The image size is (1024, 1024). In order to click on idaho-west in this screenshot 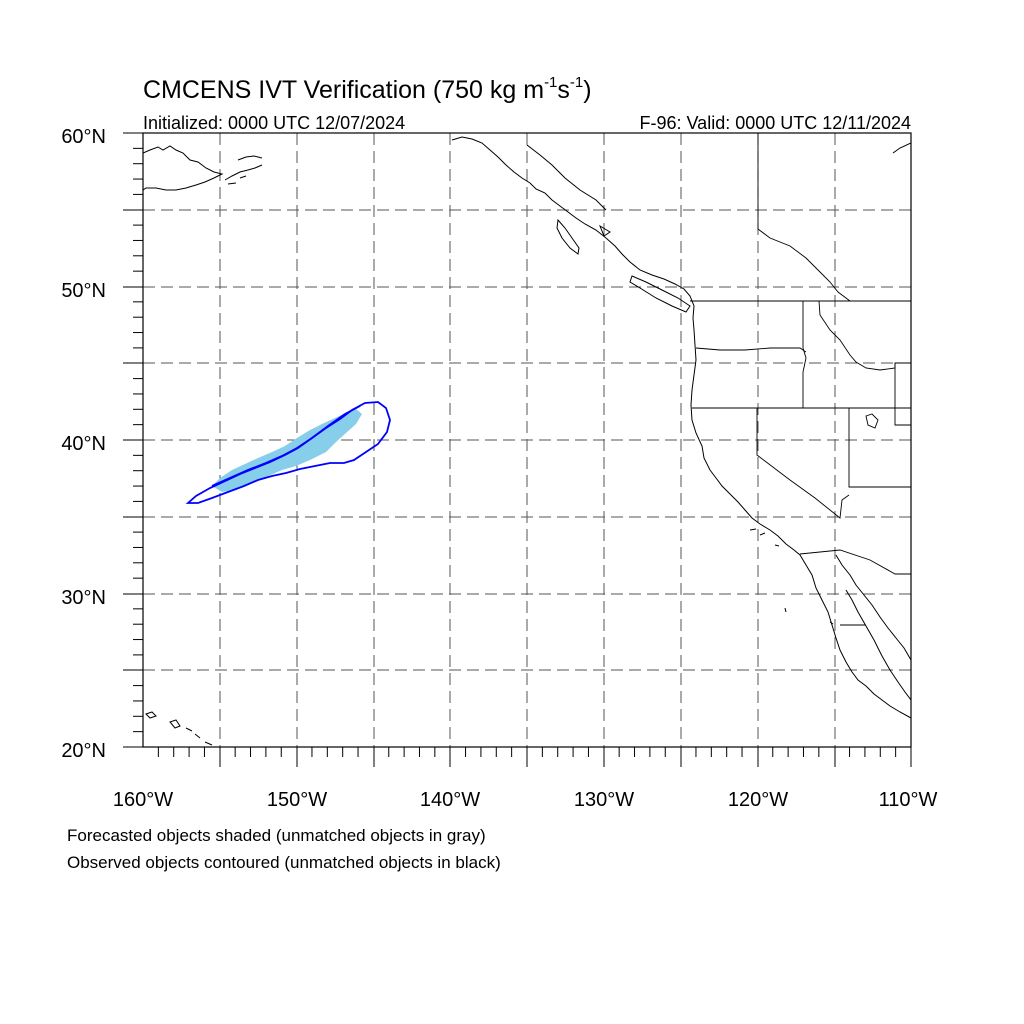, I will do `click(804, 354)`.